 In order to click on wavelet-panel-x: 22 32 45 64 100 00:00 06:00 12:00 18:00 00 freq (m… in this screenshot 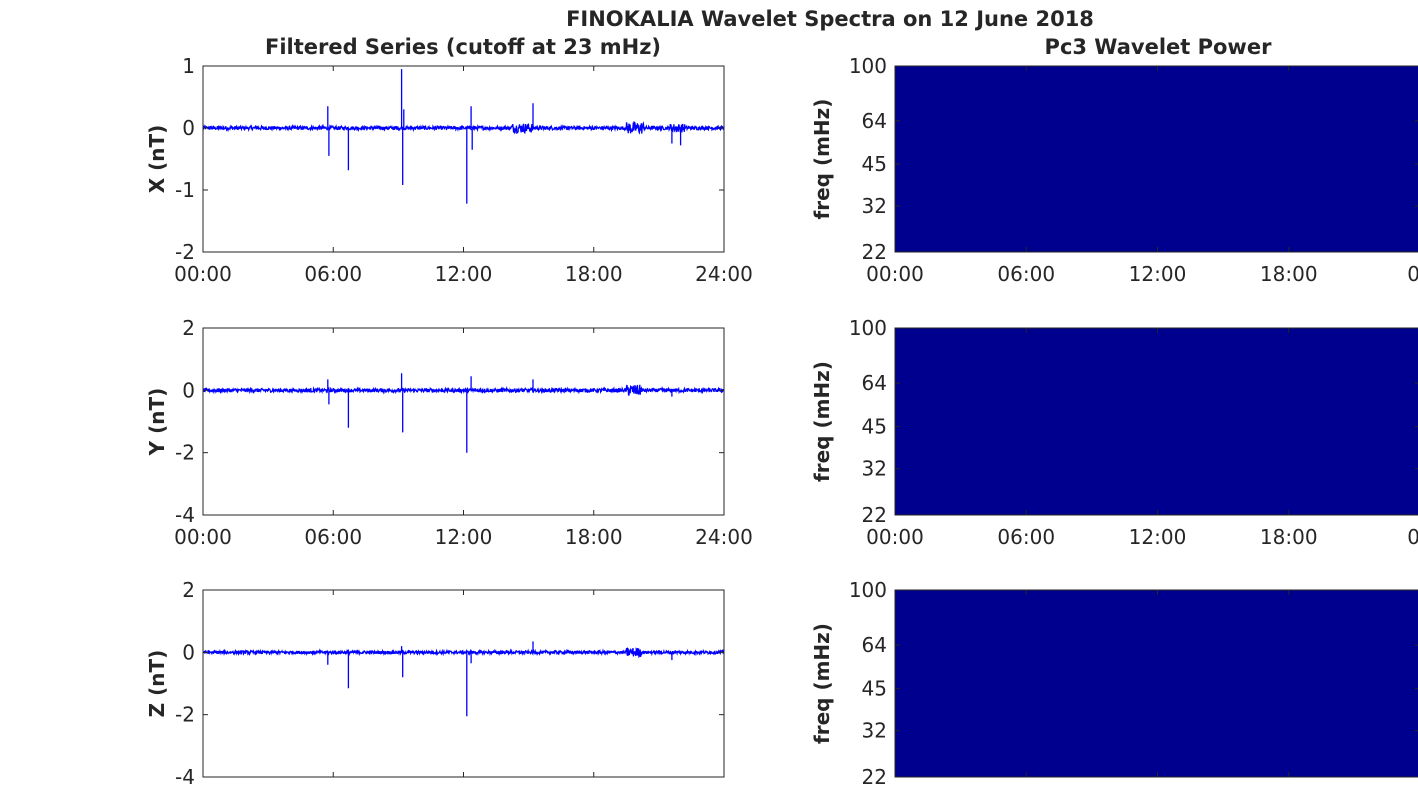, I will do `click(1114, 170)`.